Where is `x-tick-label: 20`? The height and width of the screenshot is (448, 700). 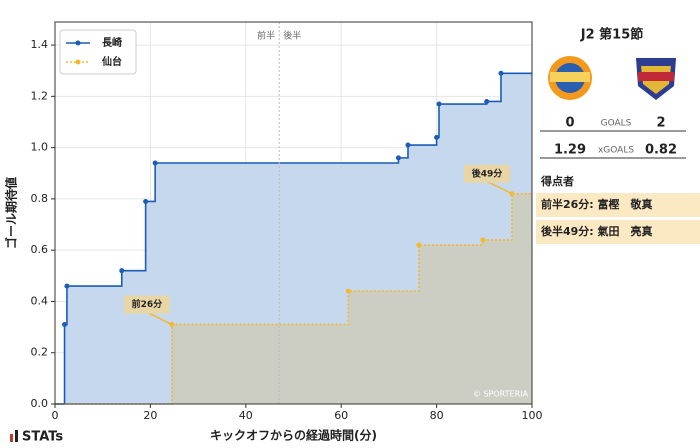
x-tick-label: 20 is located at coordinates (150, 415).